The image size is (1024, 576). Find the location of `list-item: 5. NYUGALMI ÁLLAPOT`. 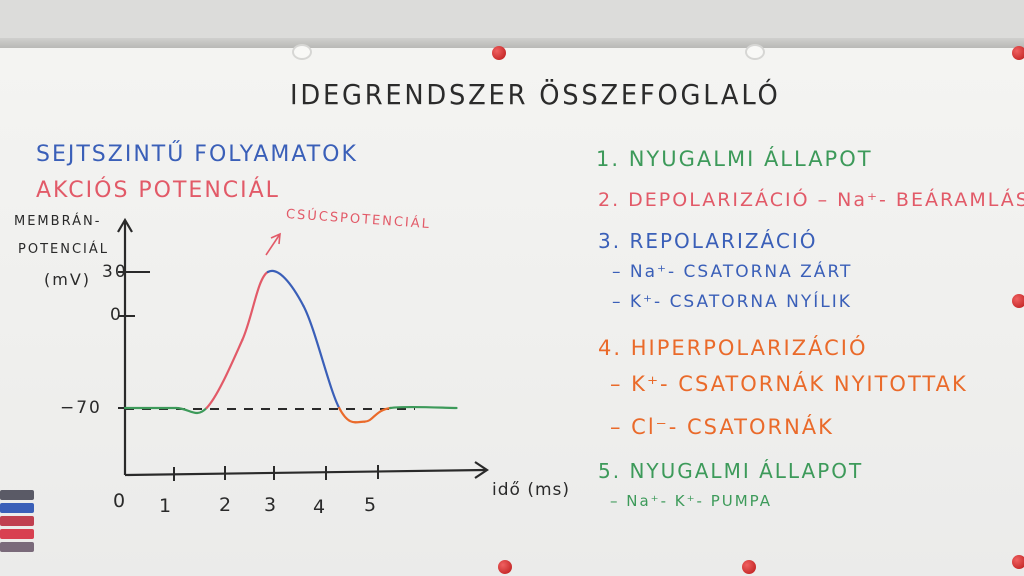

list-item: 5. NYUGALMI ÁLLAPOT is located at coordinates (731, 471).